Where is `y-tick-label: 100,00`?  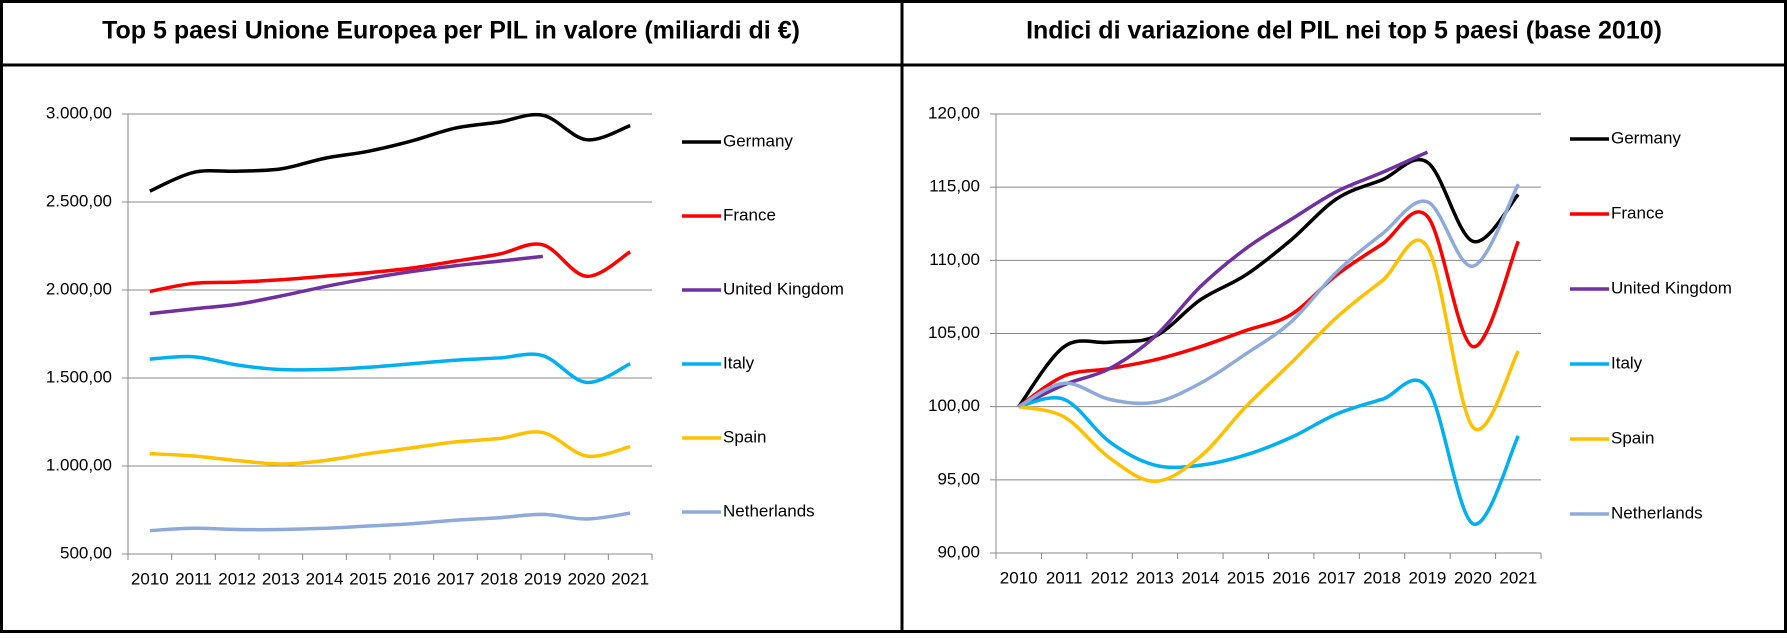 y-tick-label: 100,00 is located at coordinates (954, 405).